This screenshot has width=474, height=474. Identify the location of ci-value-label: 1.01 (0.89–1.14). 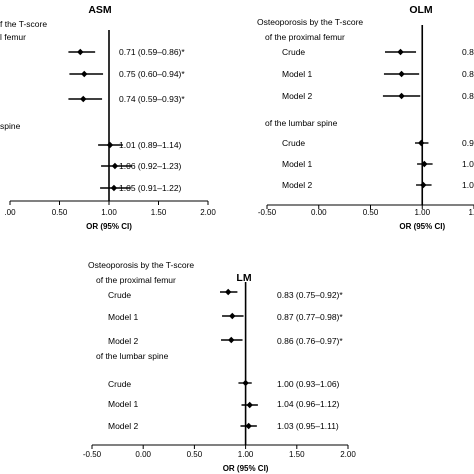
(150, 145).